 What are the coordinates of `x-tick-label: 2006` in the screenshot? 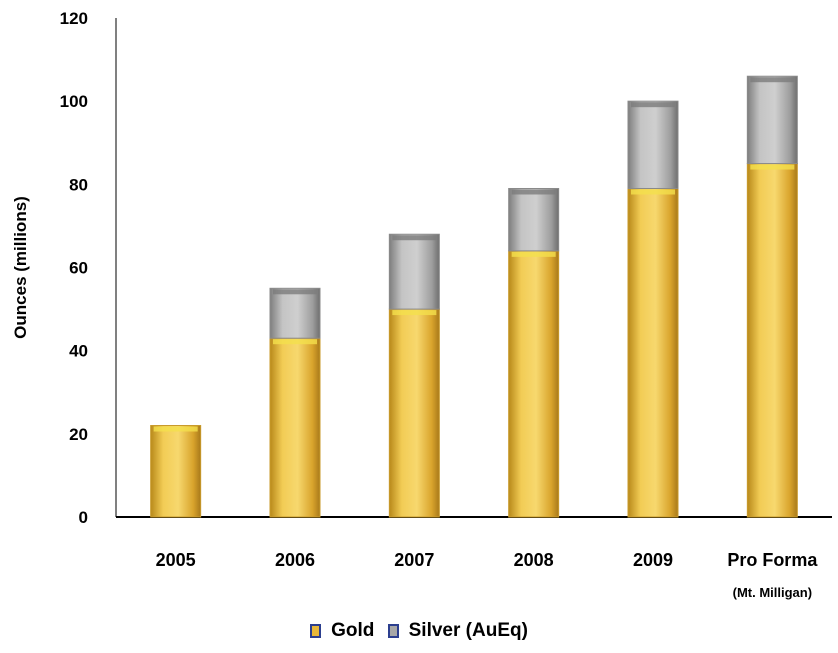 It's located at (295, 560).